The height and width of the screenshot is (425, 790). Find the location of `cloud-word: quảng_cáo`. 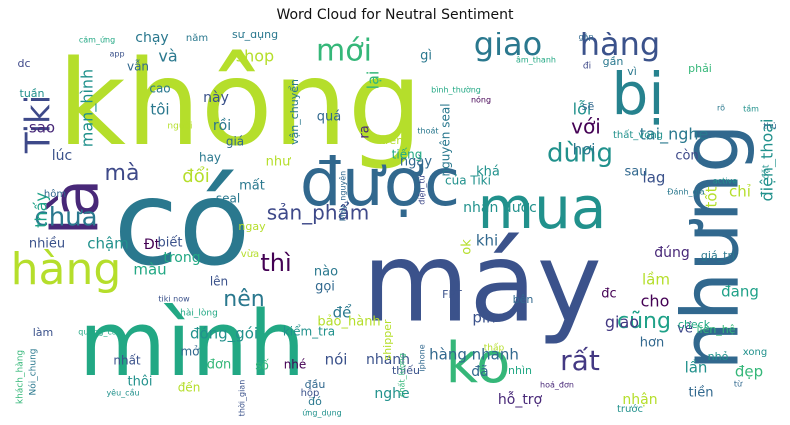

cloud-word: quảng_cáo is located at coordinates (100, 332).